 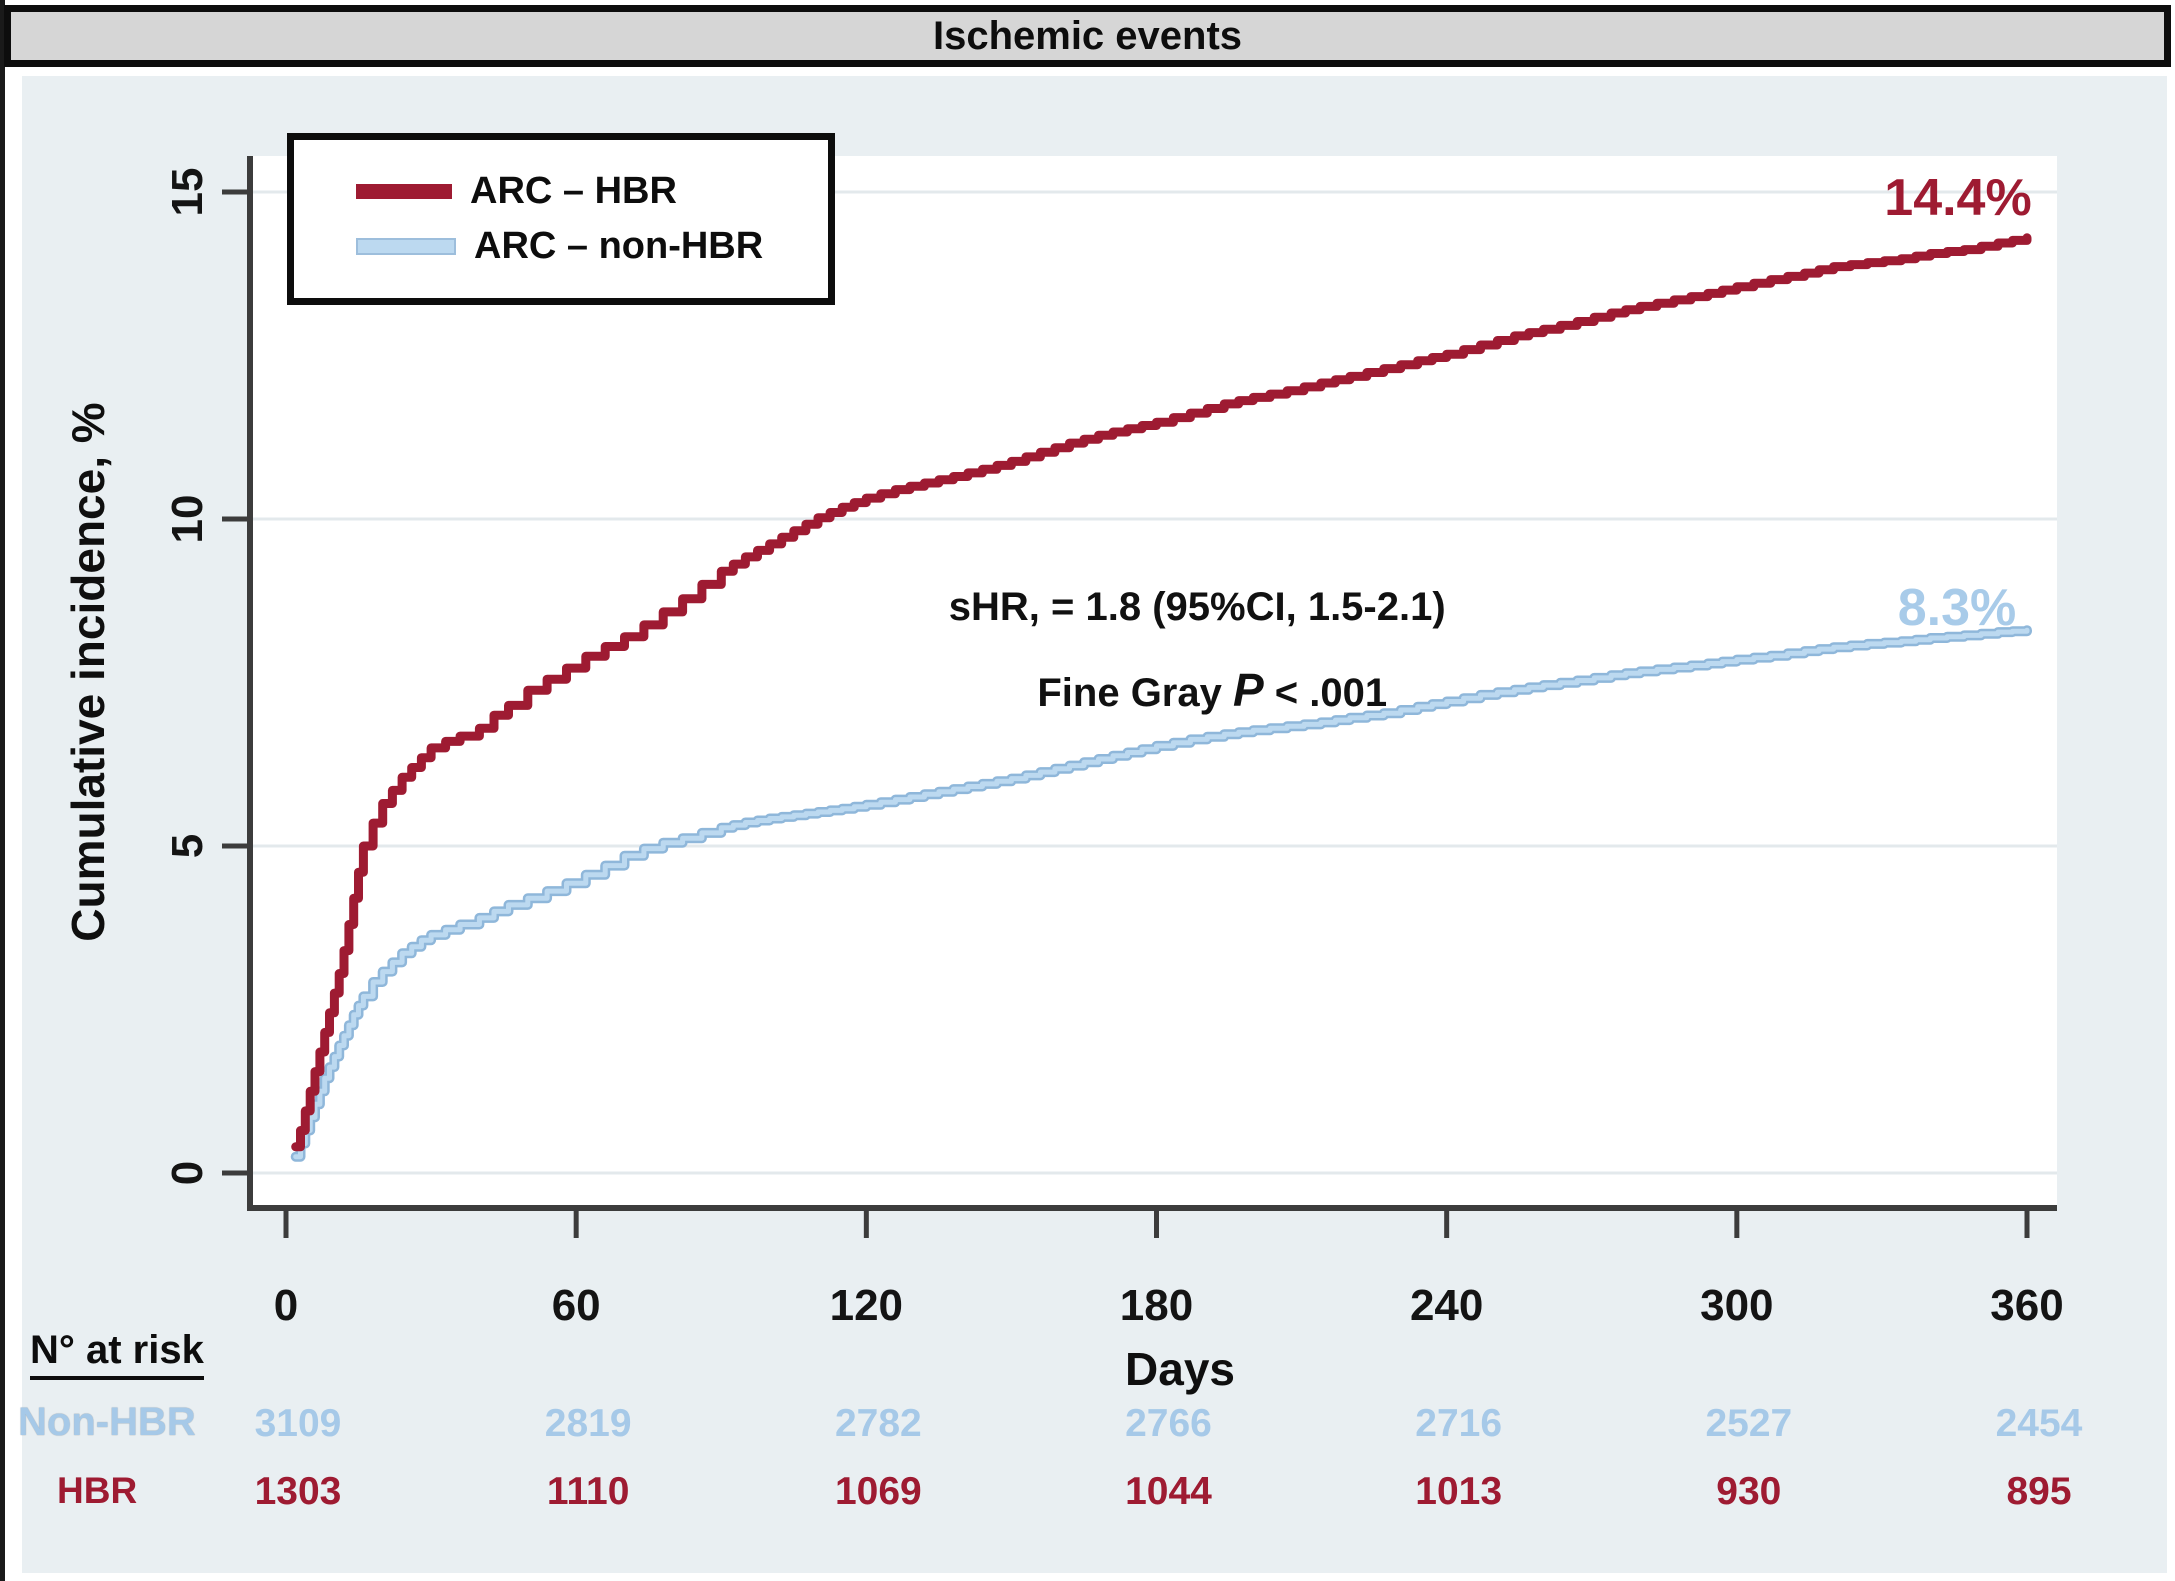 I want to click on stat-annotation-shr: sHR, = 1.8 (95%CI, 1.5-2.1), so click(x=1175, y=607).